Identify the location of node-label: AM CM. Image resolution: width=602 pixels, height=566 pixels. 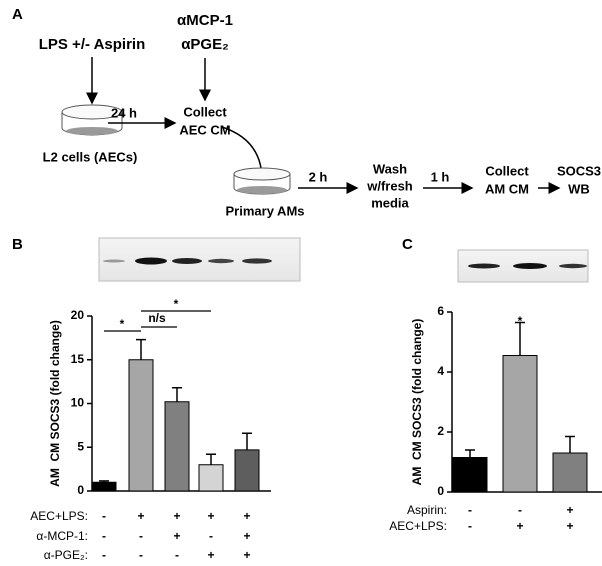
(507, 188).